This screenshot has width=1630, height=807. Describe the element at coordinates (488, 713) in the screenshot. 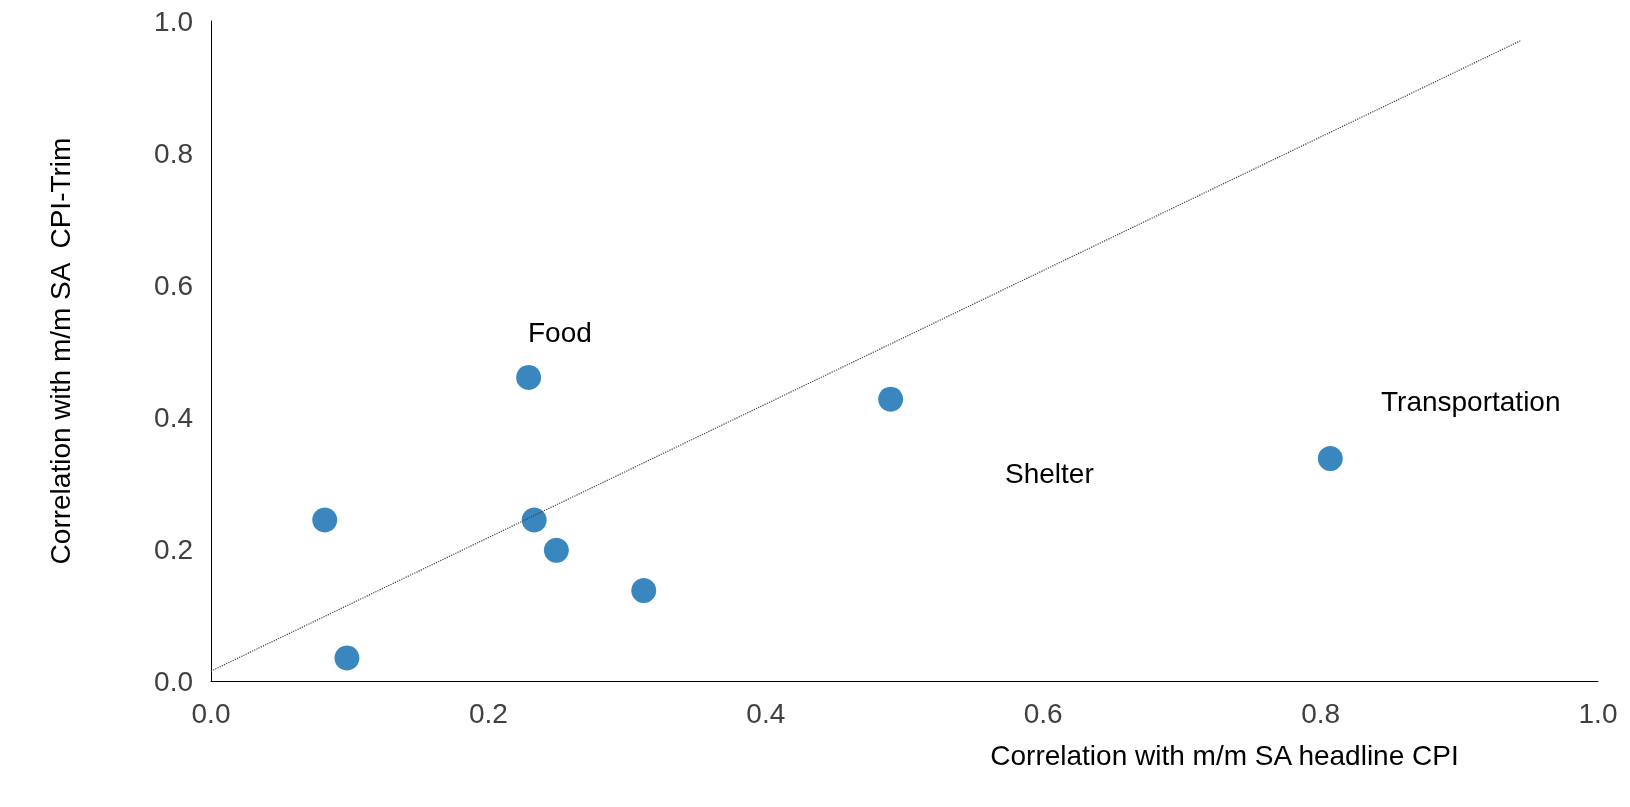

I see `x-tick-label: 0.2` at that location.